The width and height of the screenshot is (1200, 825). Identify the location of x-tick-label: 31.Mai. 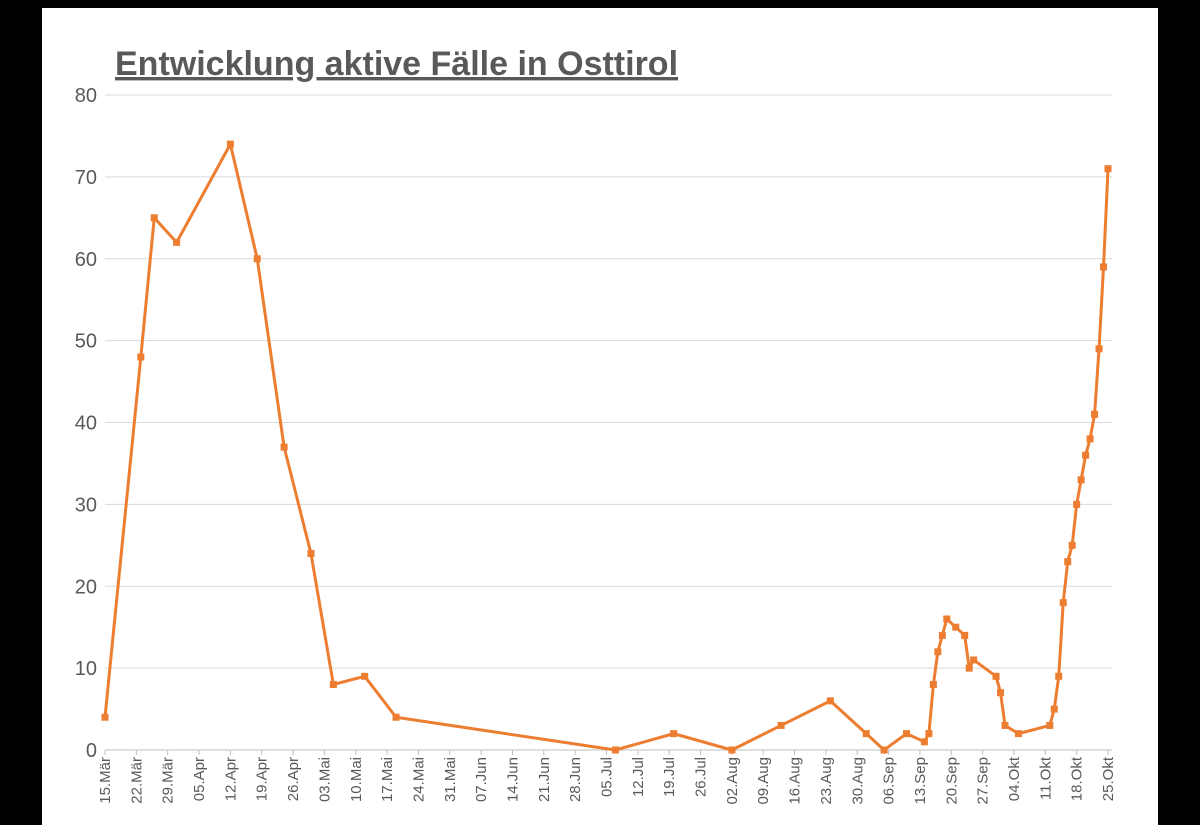
(450, 779).